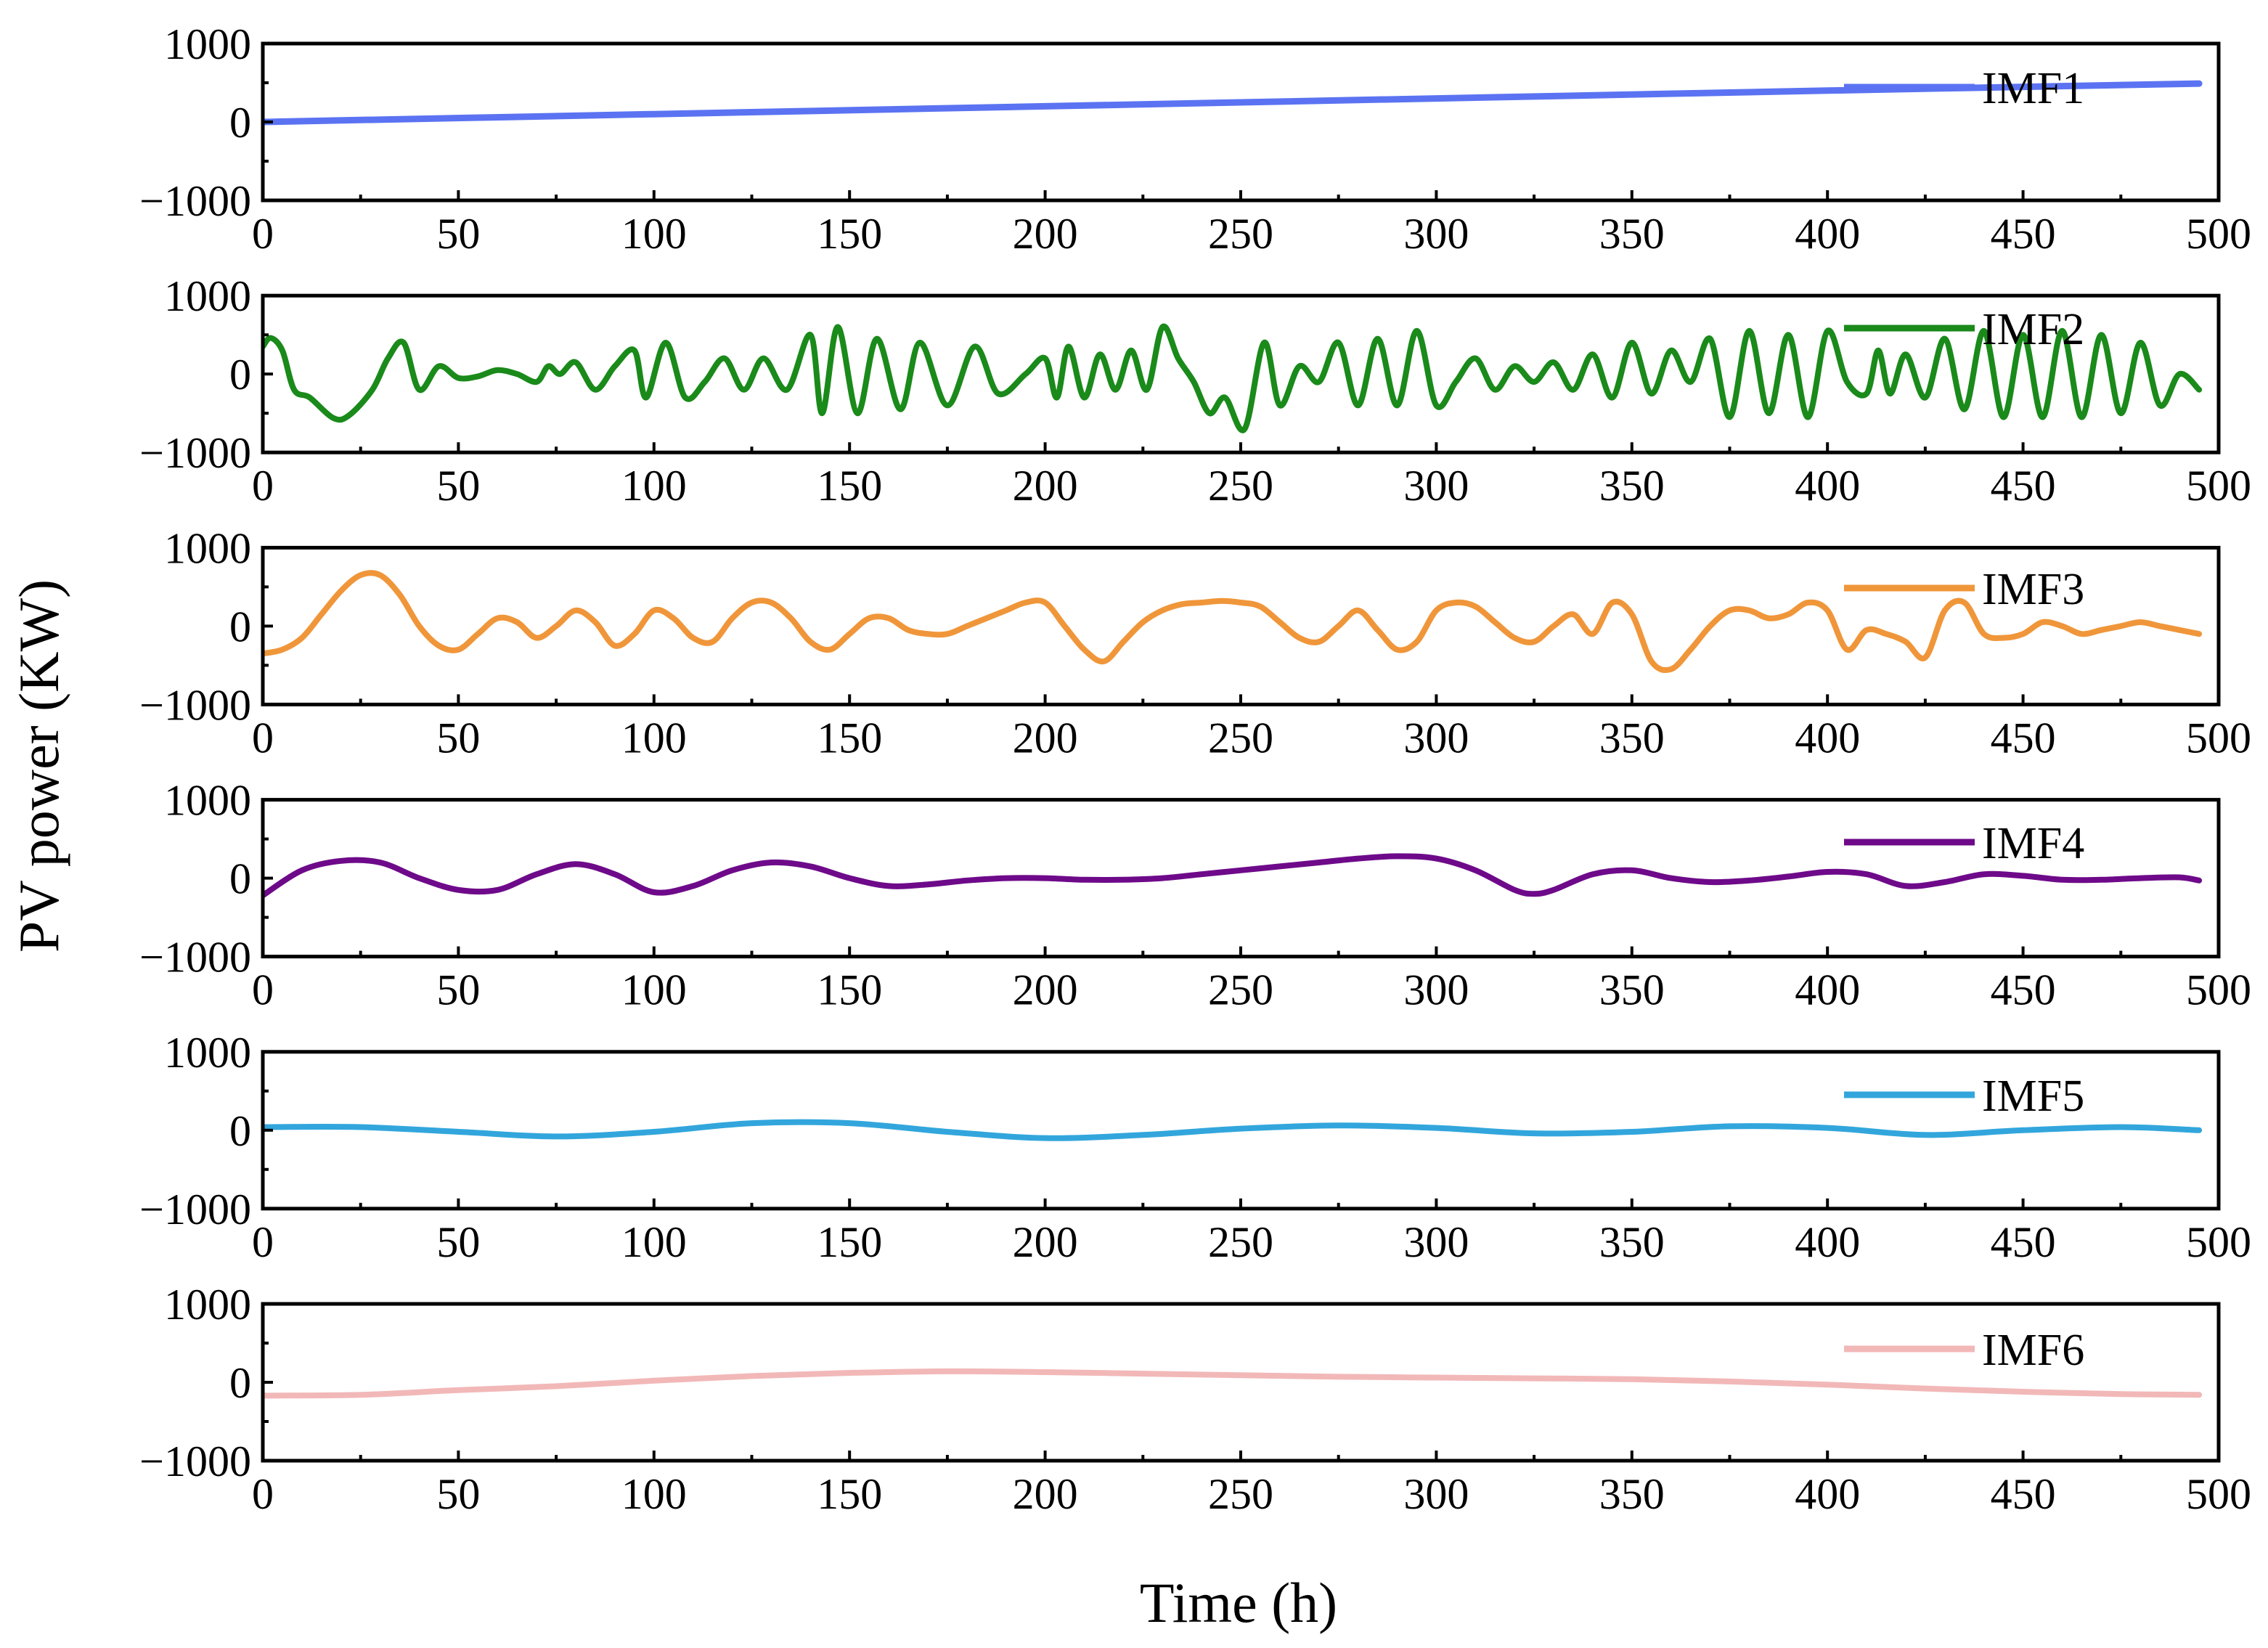  Describe the element at coordinates (2033, 329) in the screenshot. I see `legend-label-imf2: IMF2` at that location.